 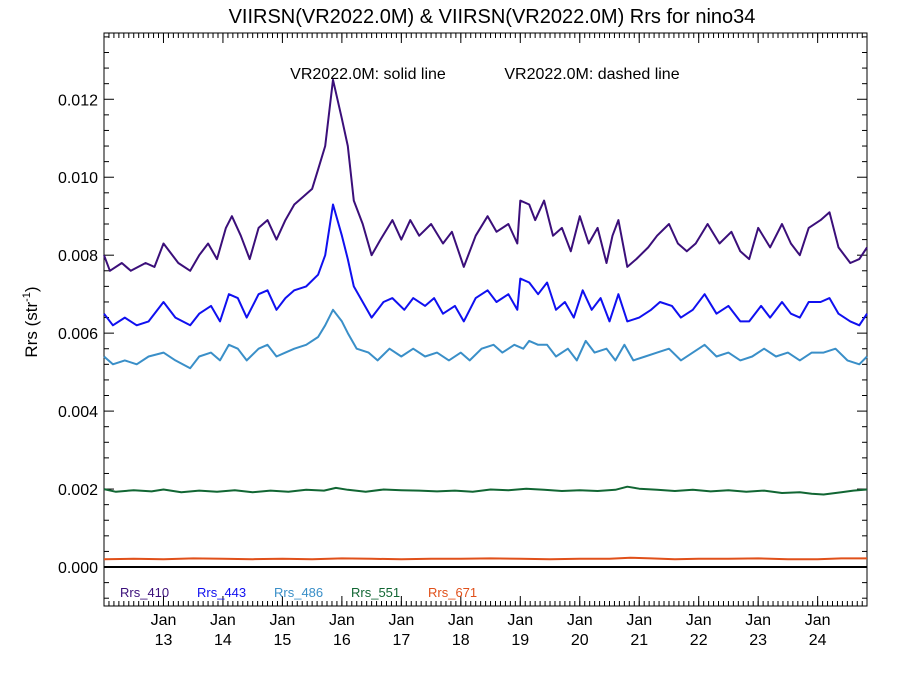 What do you see at coordinates (78, 412) in the screenshot?
I see `y-tick-label: 0.004` at bounding box center [78, 412].